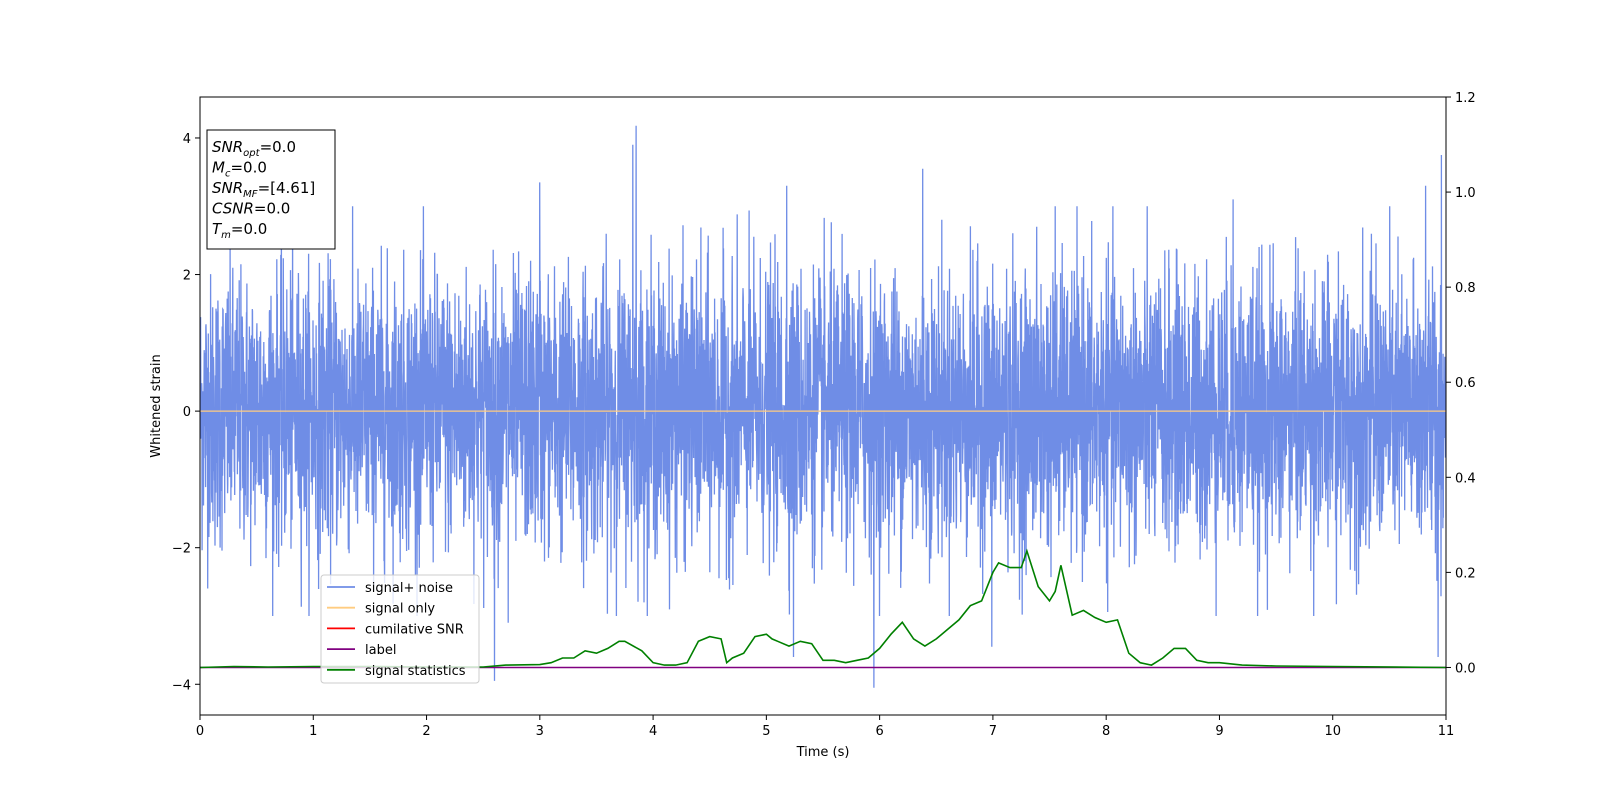 Image resolution: width=1600 pixels, height=800 pixels. Describe the element at coordinates (380, 650) in the screenshot. I see `legend-label: label` at that location.